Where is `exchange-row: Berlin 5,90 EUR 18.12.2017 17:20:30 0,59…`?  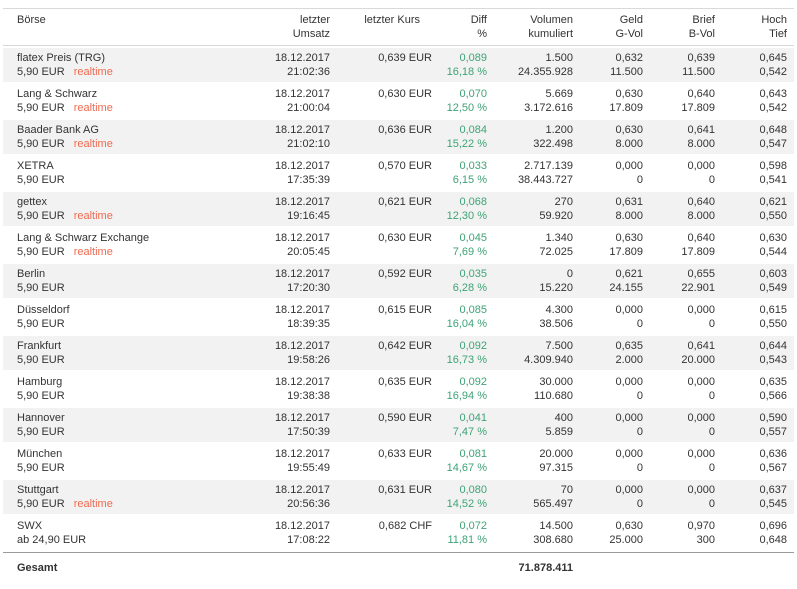 exchange-row: Berlin 5,90 EUR 18.12.2017 17:20:30 0,59… is located at coordinates (398, 281).